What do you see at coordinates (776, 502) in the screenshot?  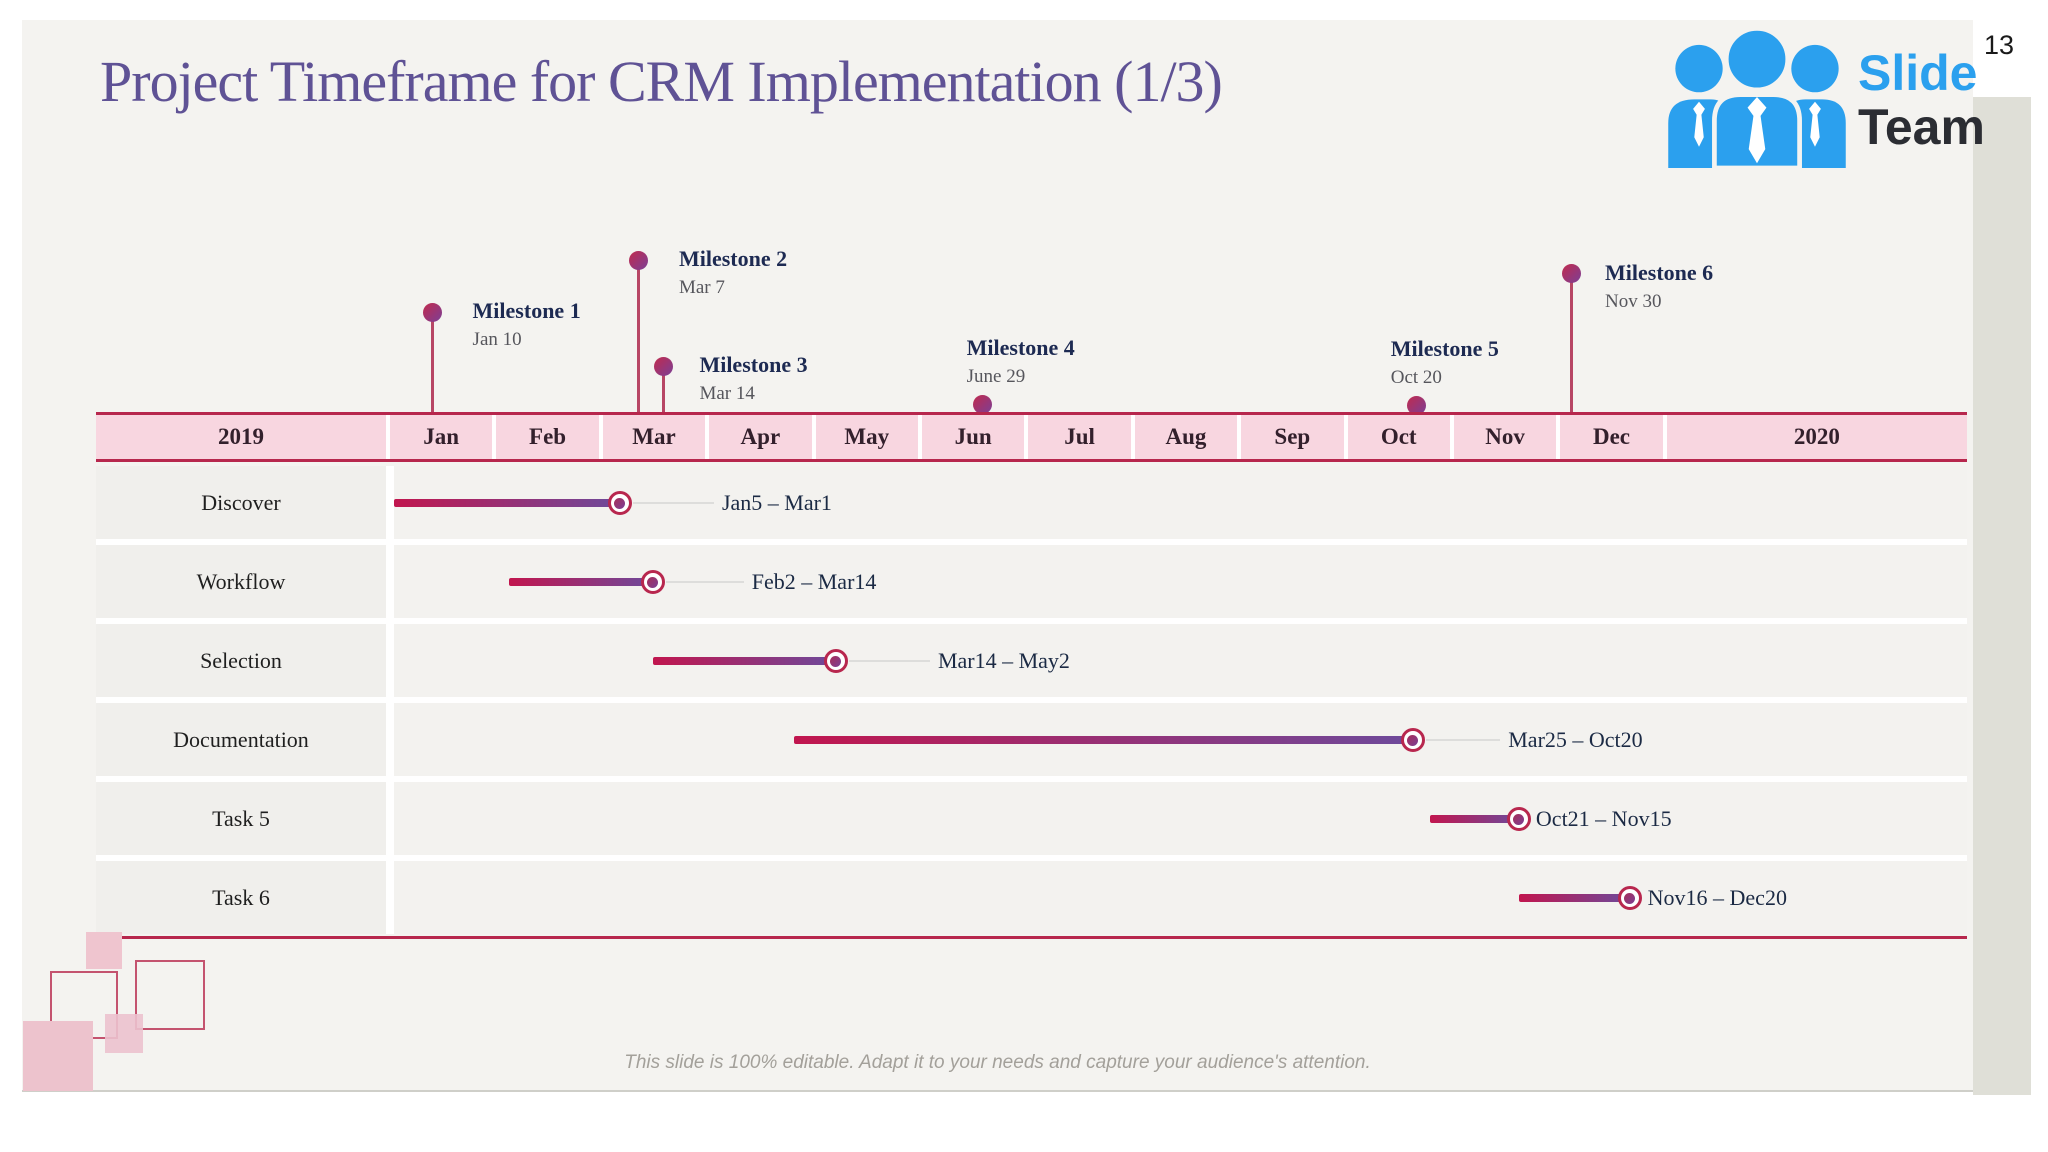 I see `task-date-range: Jan5 – Mar1` at bounding box center [776, 502].